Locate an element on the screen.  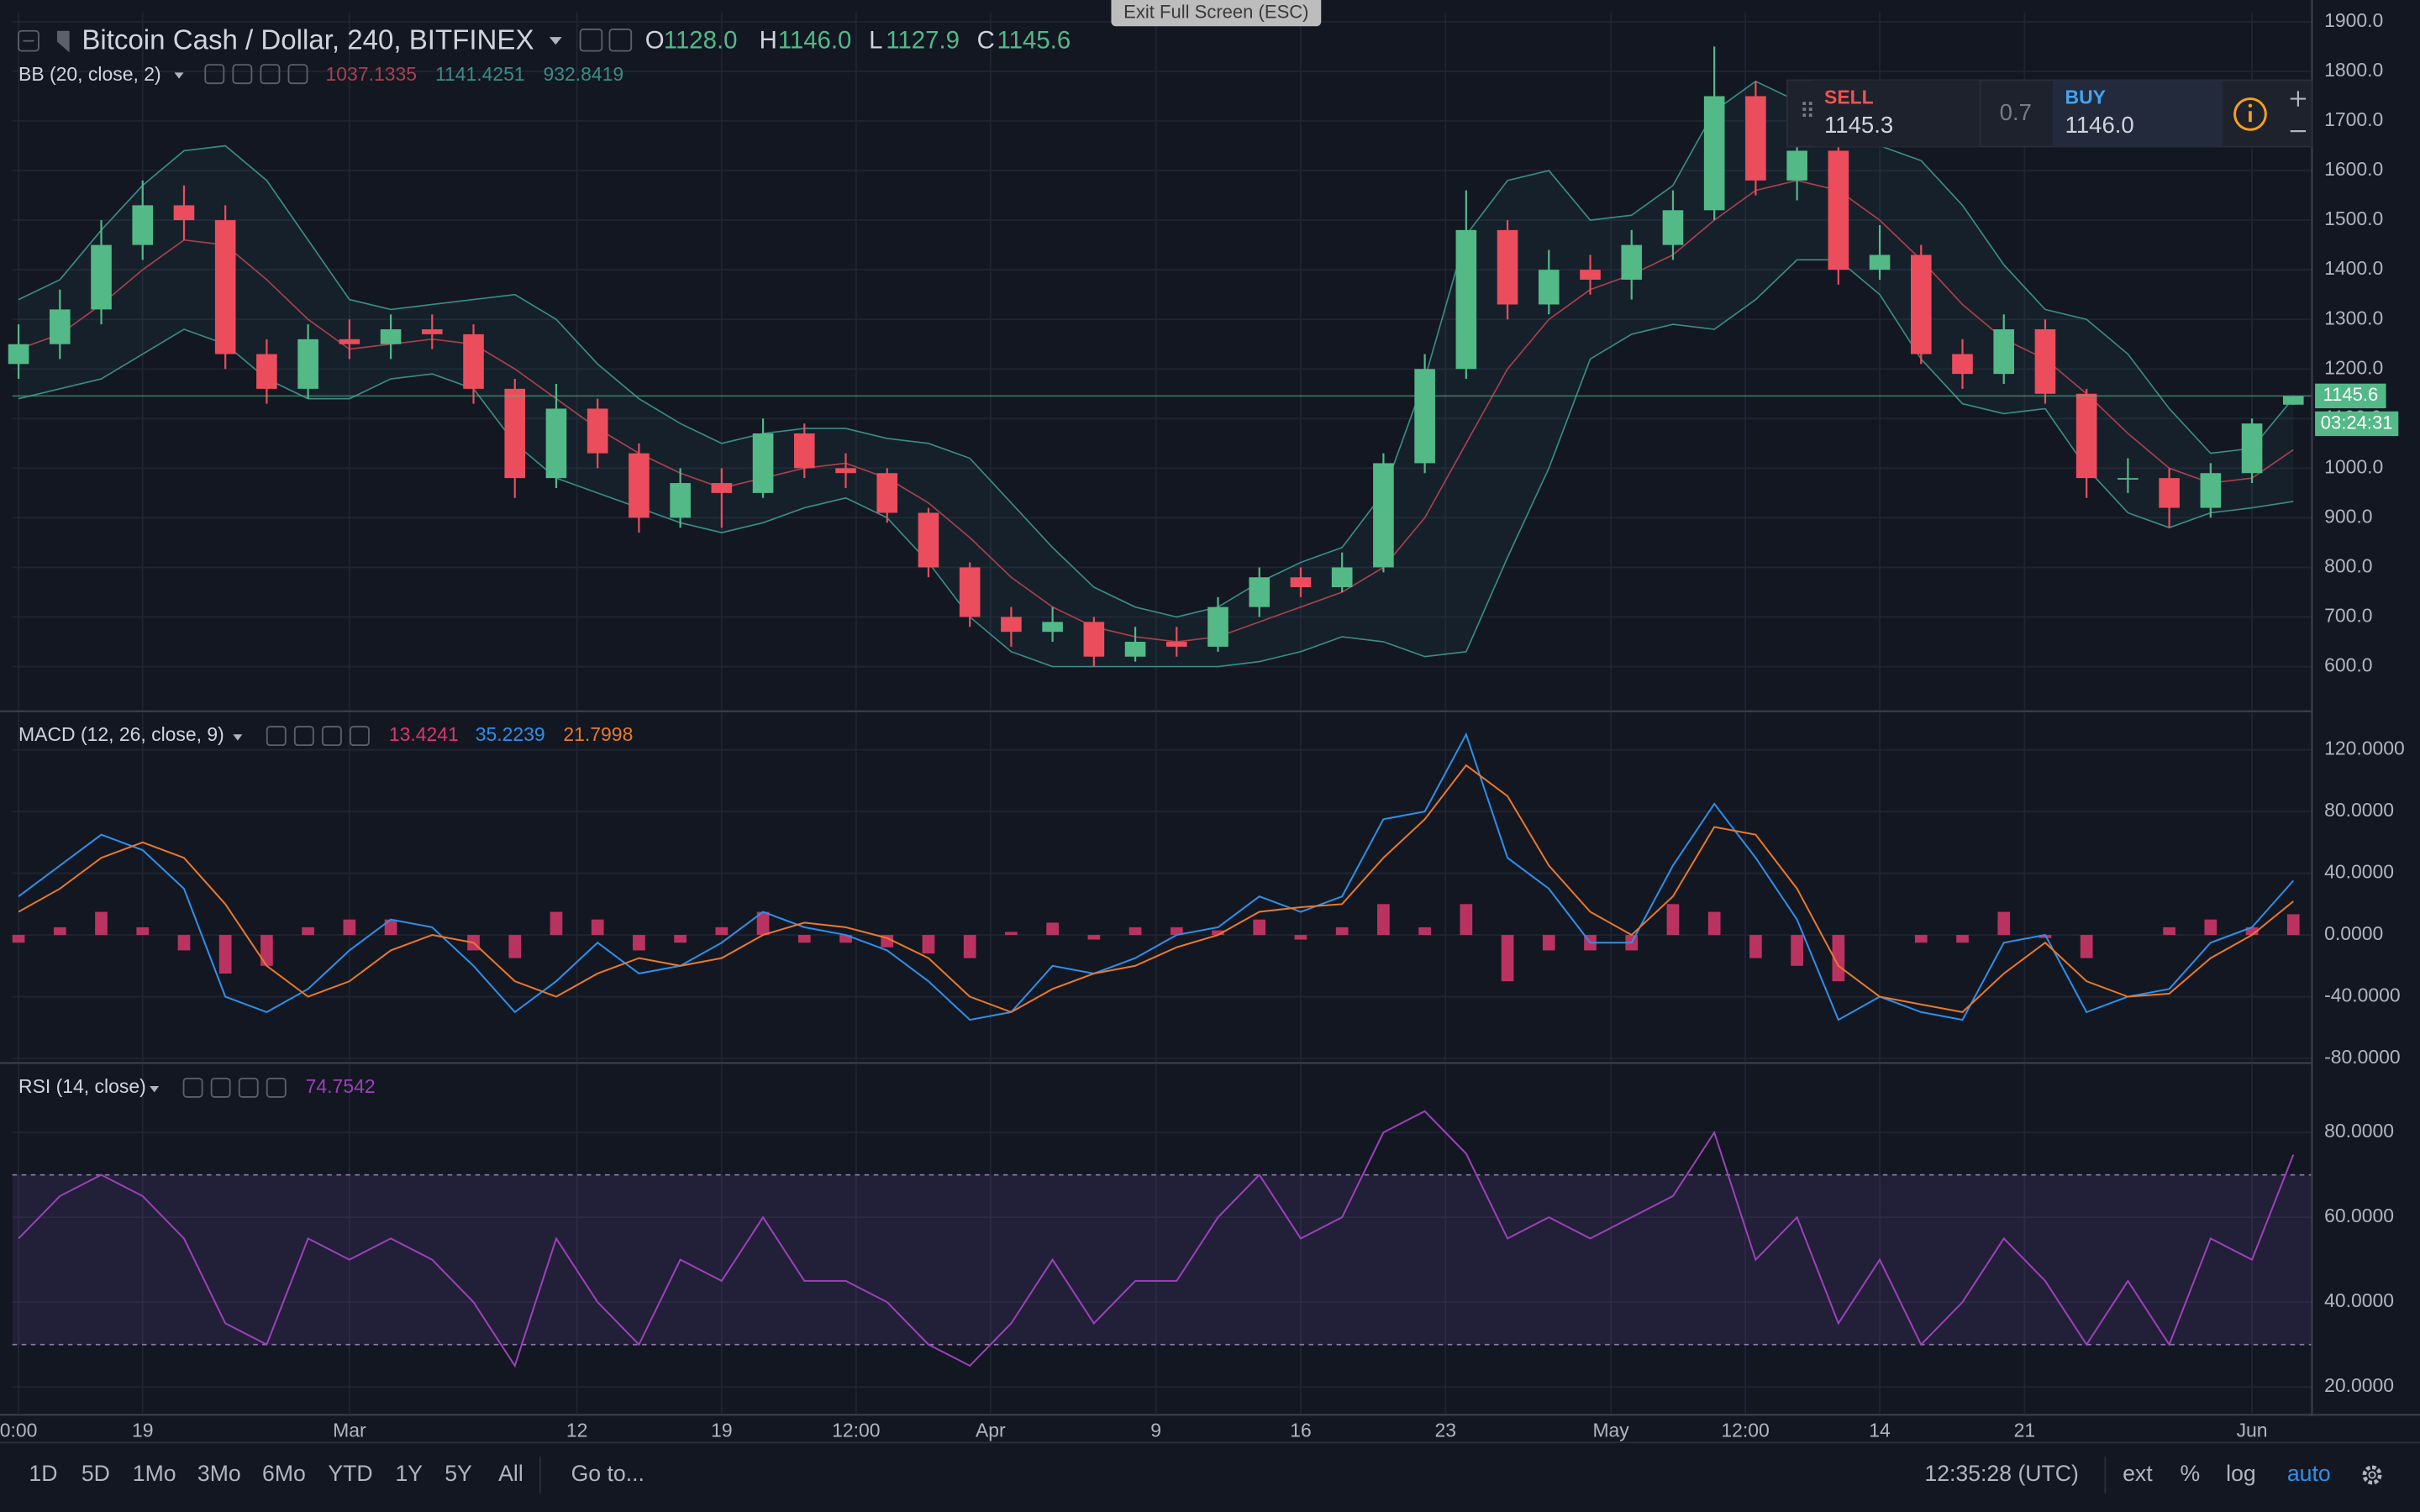
x-tick-label: 12 is located at coordinates (577, 1430).